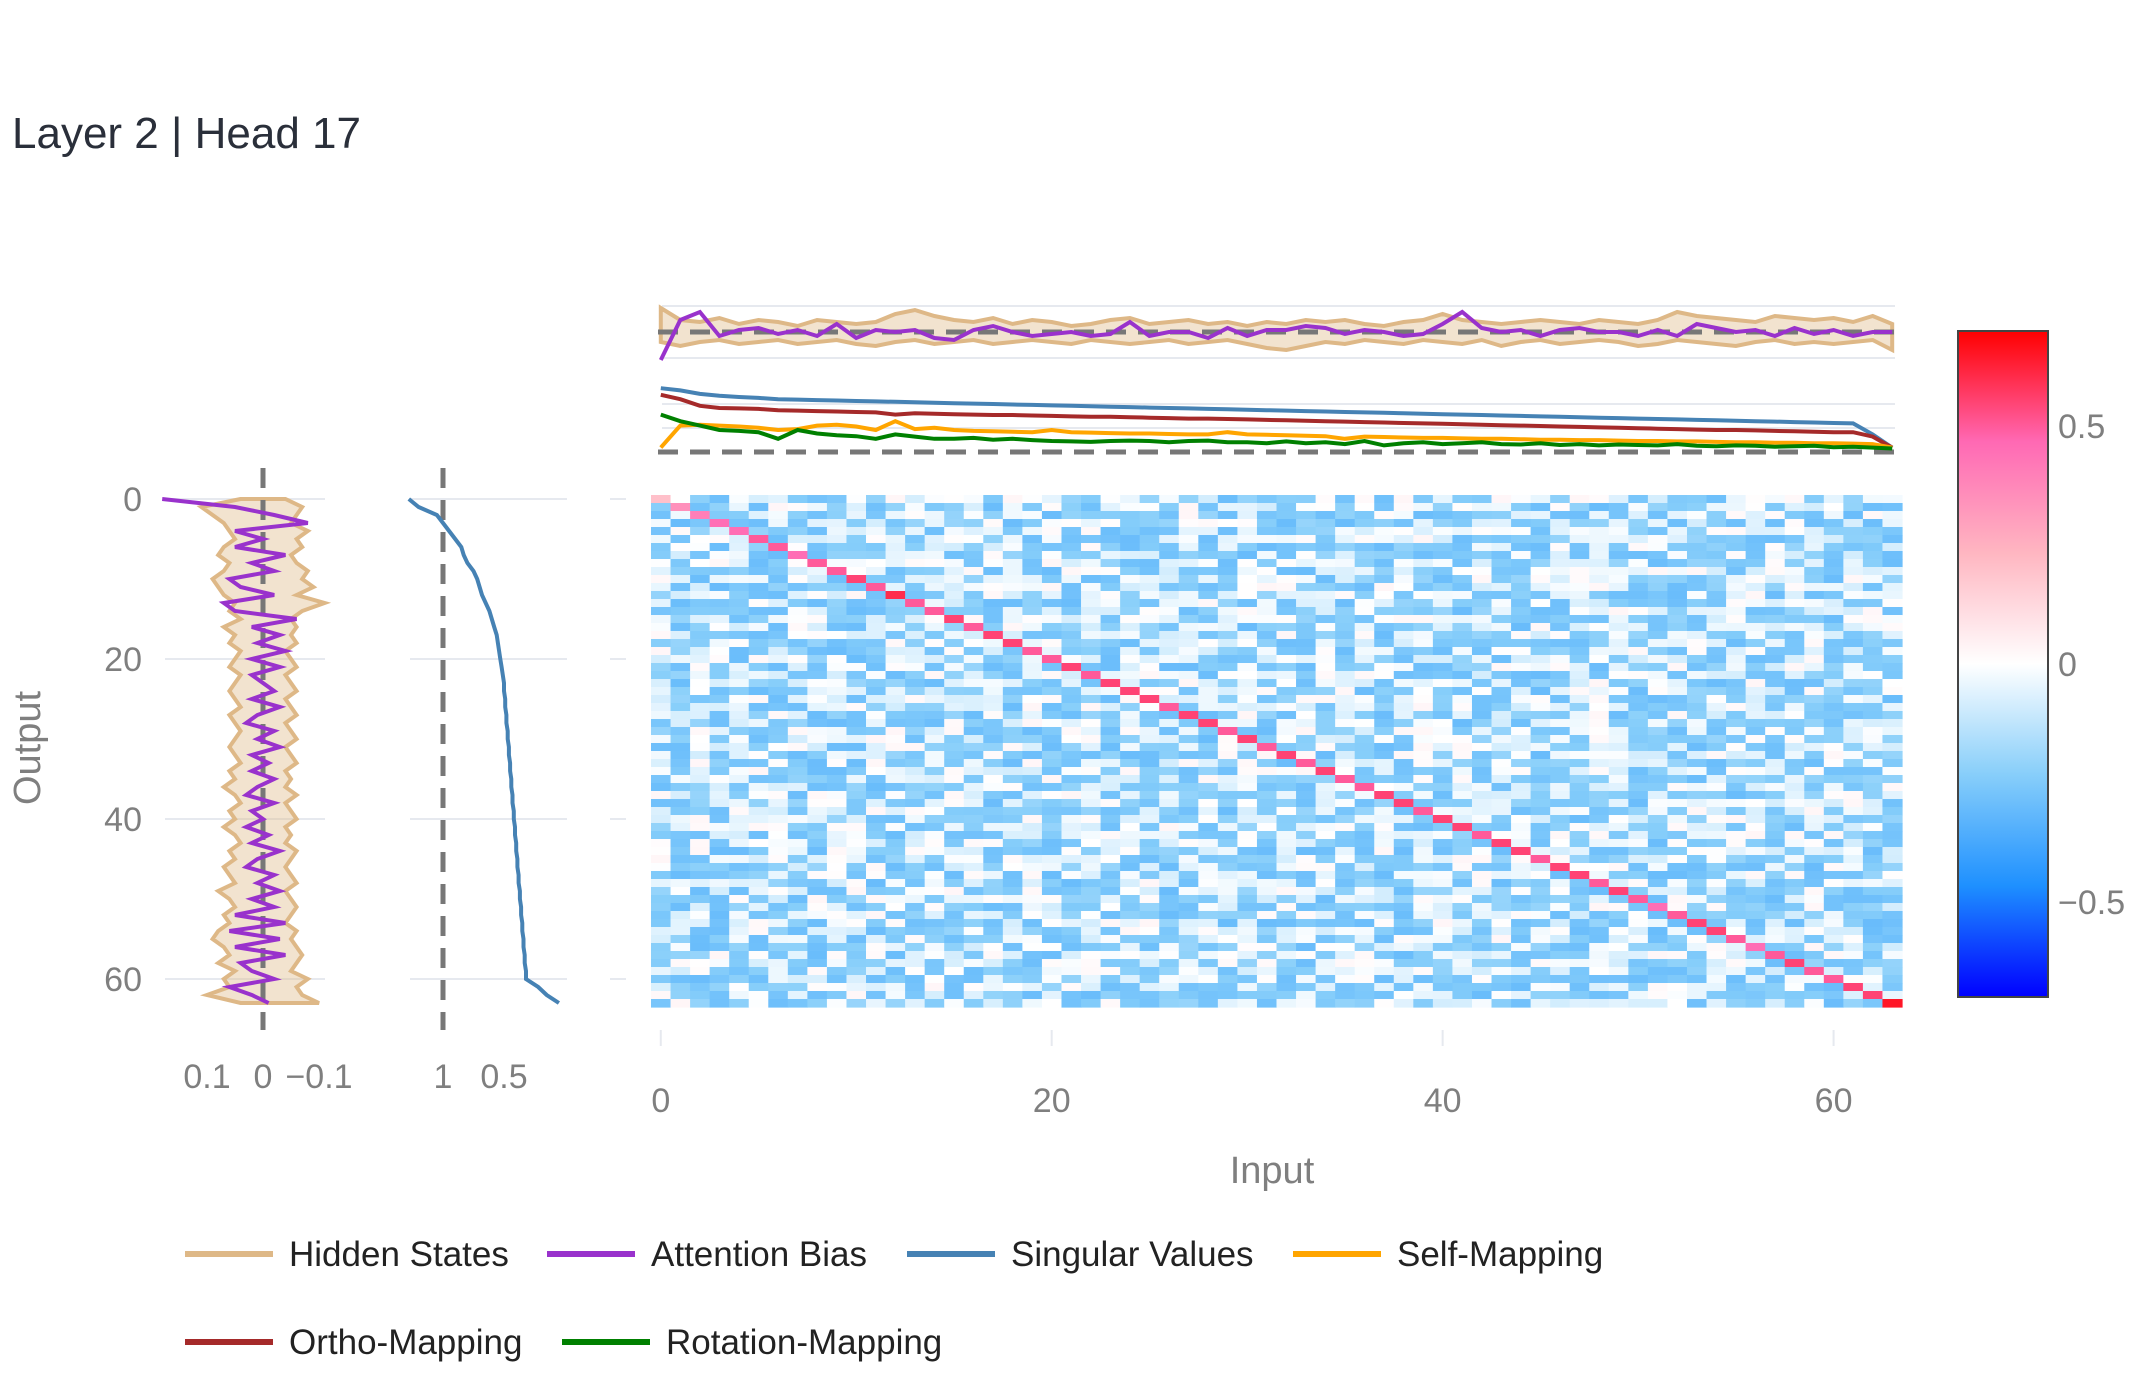 The image size is (2142, 1380). Describe the element at coordinates (28, 748) in the screenshot. I see `y-axis-title: Output` at that location.